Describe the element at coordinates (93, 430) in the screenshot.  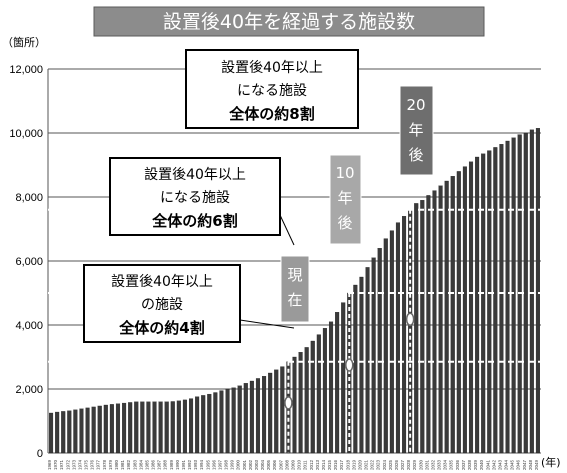
I see `bar-1976` at that location.